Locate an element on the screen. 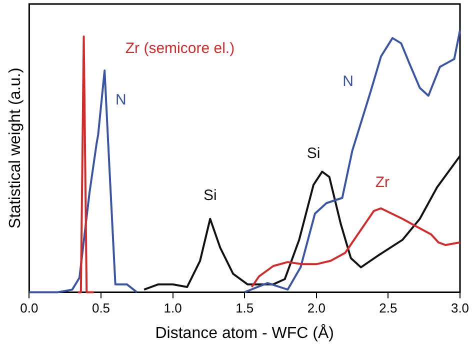  y-axis-title: Statistical weight (a.u.) is located at coordinates (15, 148).